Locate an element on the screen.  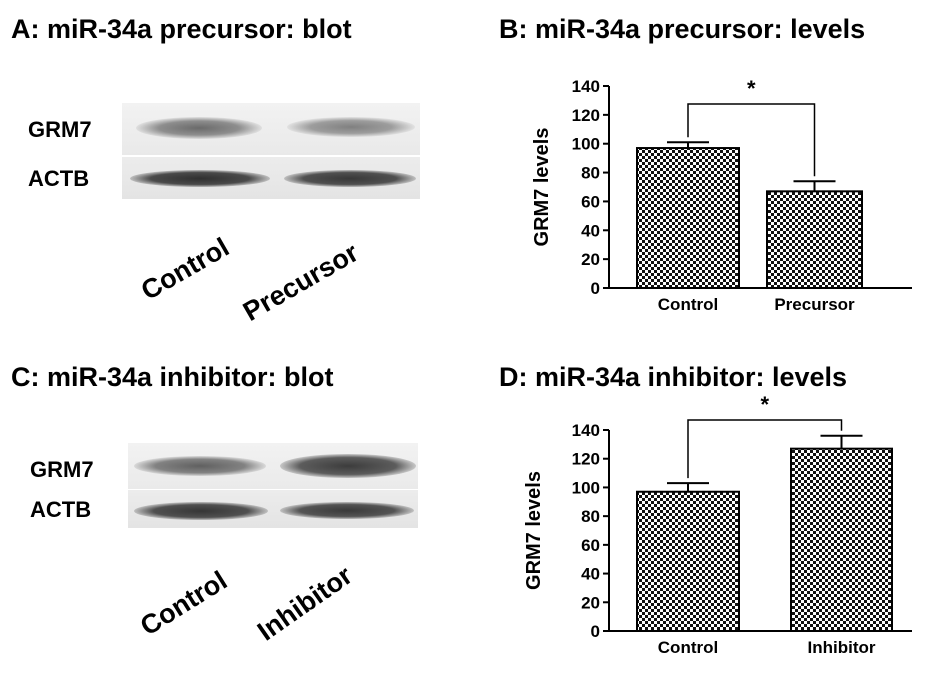
panel-a-title: A: miR-34a precursor: blot is located at coordinates (181, 29).